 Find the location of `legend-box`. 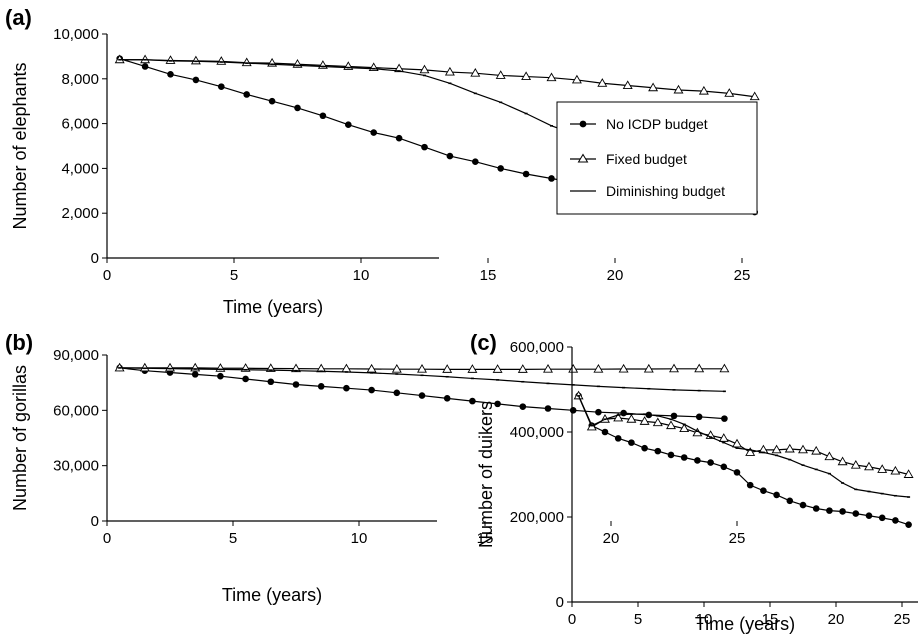

legend-box is located at coordinates (657, 158).